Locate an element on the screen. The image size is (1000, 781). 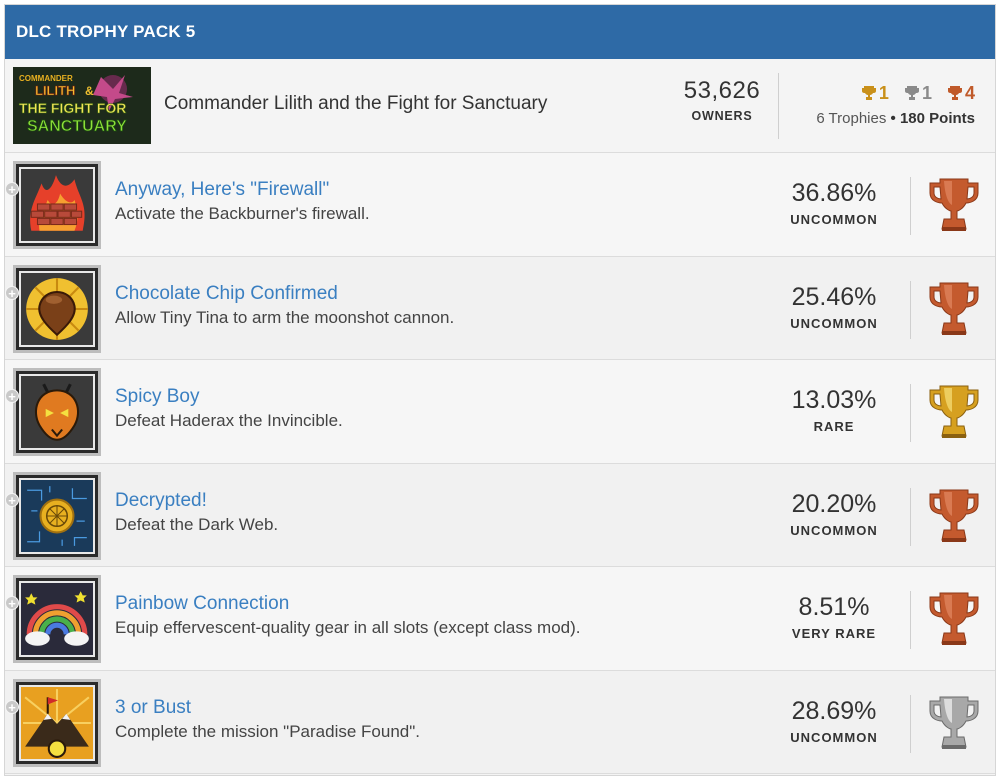
rainbow-icon is located at coordinates (57, 619).